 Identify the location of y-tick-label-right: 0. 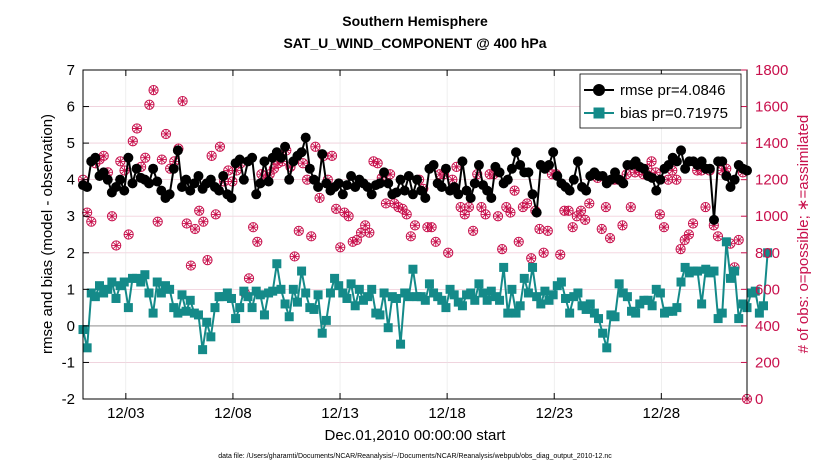
(759, 399).